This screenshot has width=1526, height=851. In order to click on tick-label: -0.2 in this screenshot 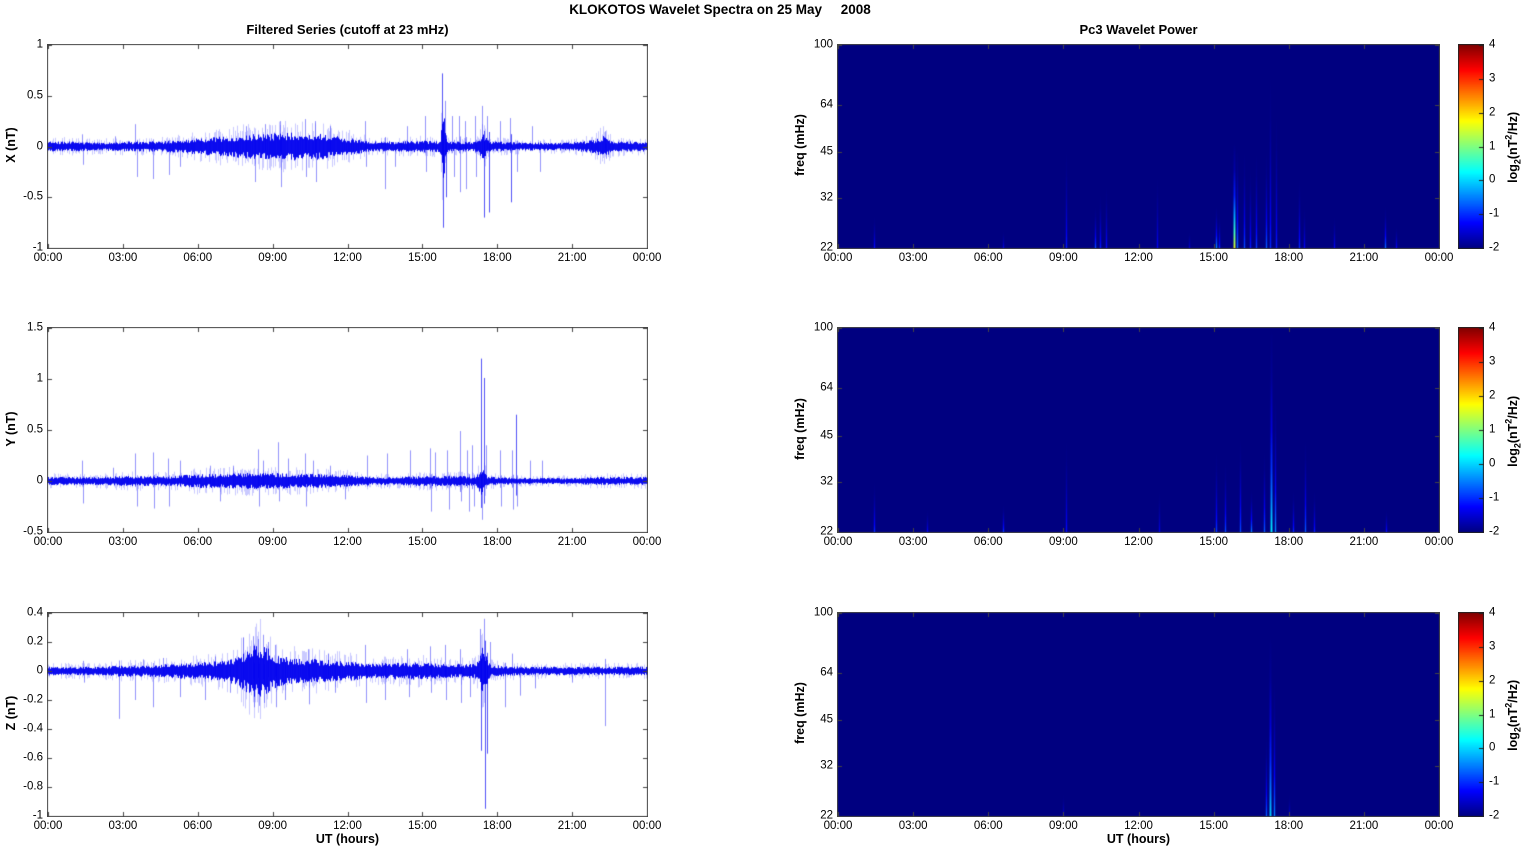, I will do `click(33, 699)`.